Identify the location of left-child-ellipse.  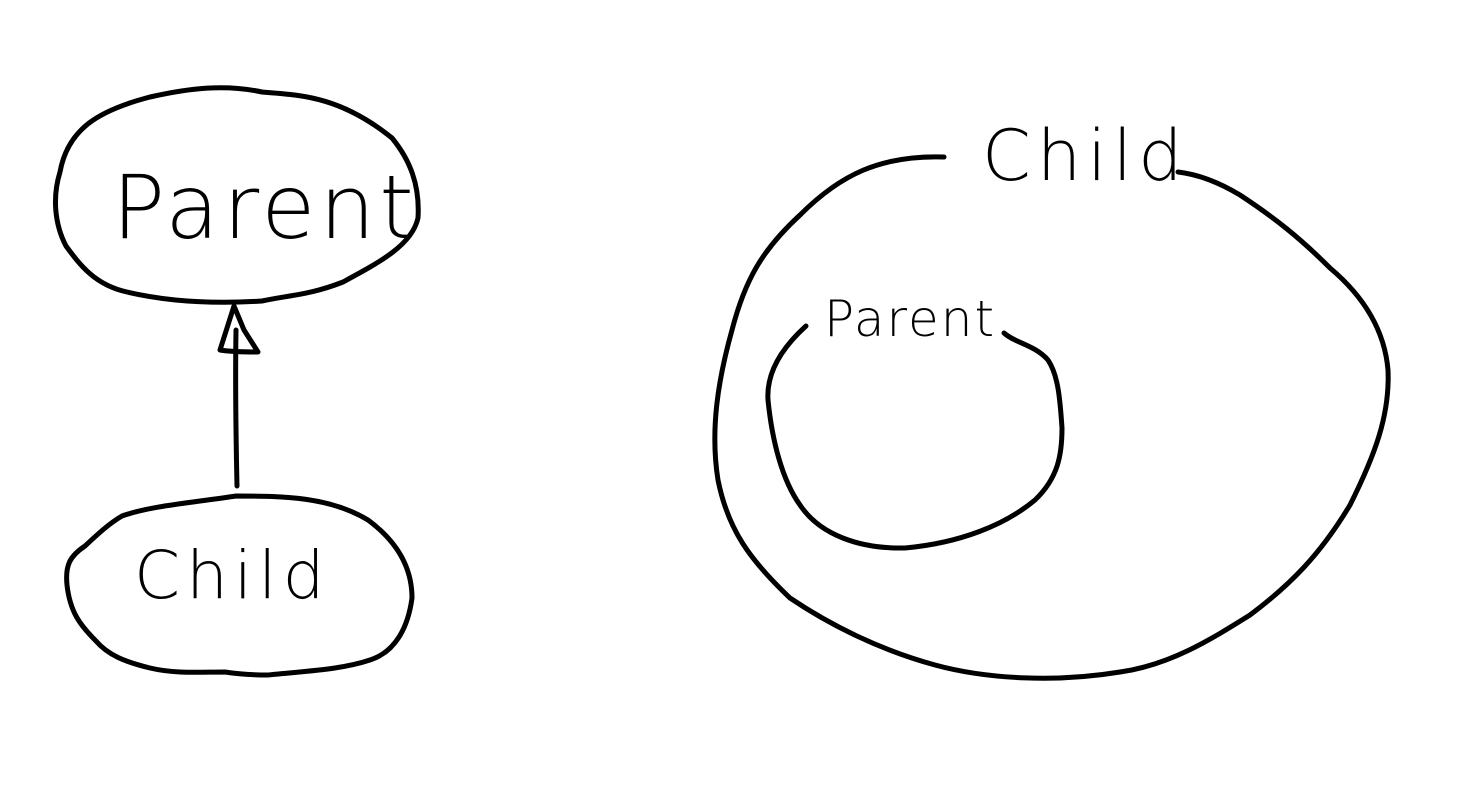
(239, 585).